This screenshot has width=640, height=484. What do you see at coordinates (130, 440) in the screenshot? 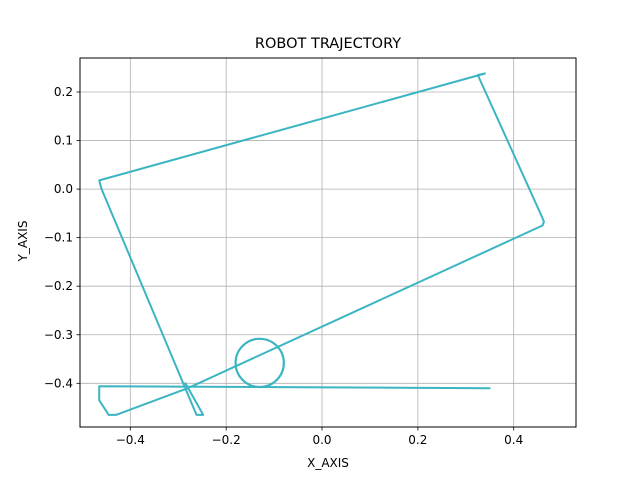
I see `x-tick-label: −0.4` at bounding box center [130, 440].